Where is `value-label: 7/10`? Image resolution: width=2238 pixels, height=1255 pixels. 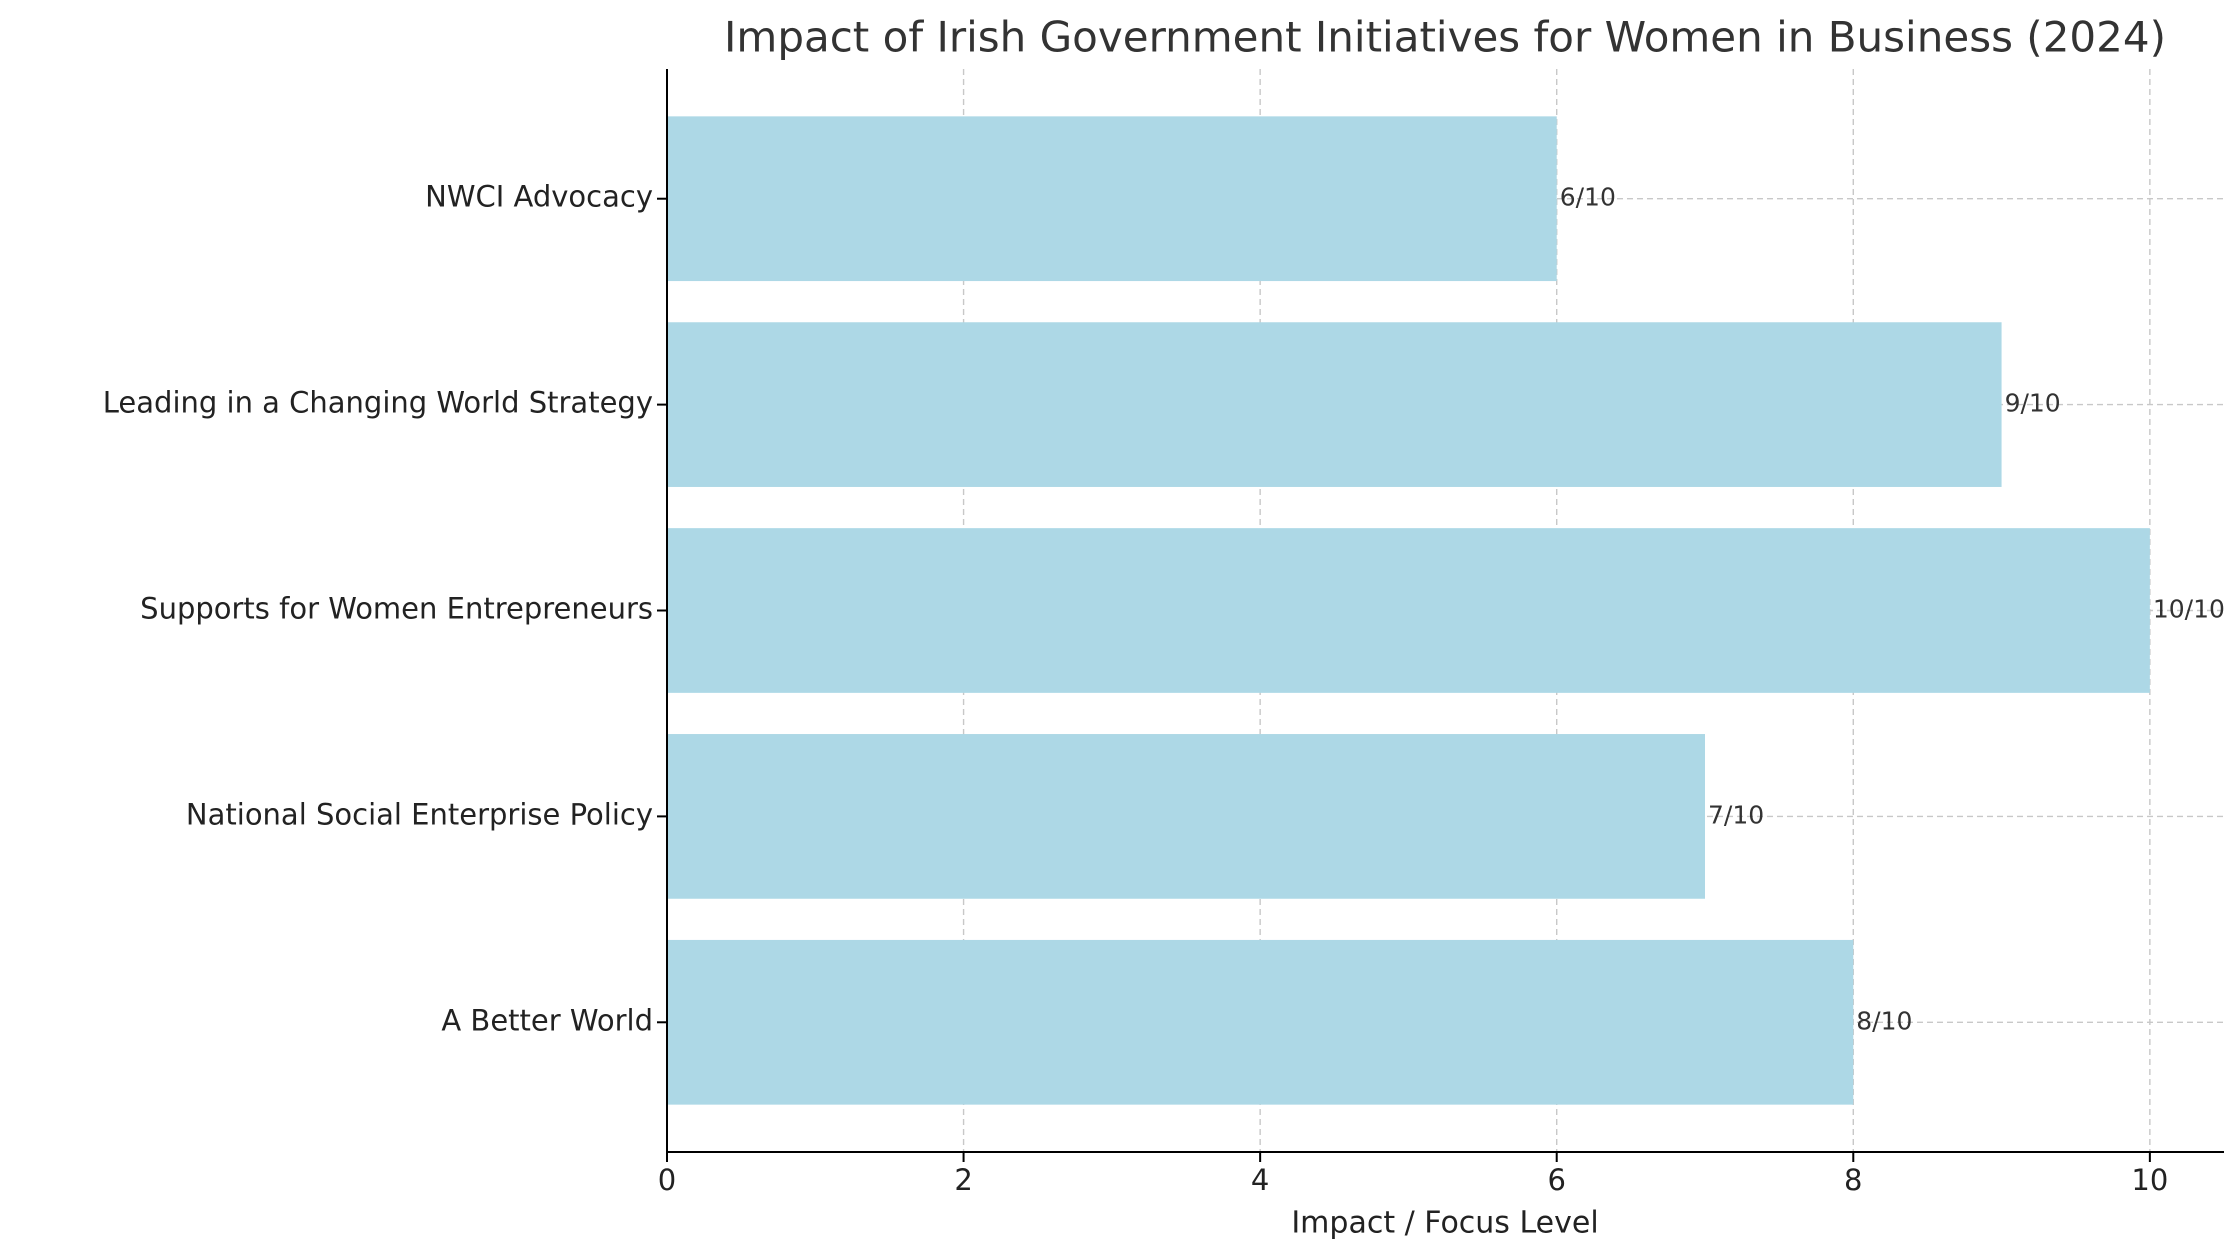
value-label: 7/10 is located at coordinates (1736, 814).